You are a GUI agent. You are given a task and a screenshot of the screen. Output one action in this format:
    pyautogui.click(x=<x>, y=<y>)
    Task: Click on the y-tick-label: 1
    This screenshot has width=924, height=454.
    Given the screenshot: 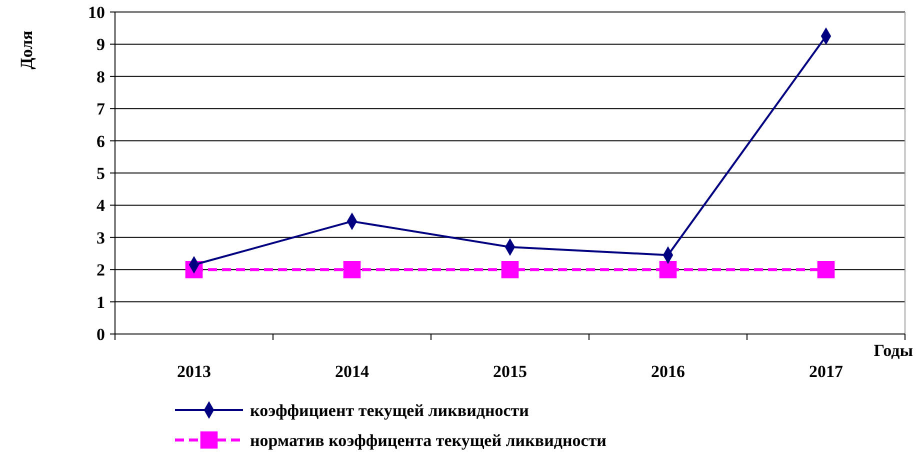 What is the action you would take?
    pyautogui.click(x=100, y=302)
    